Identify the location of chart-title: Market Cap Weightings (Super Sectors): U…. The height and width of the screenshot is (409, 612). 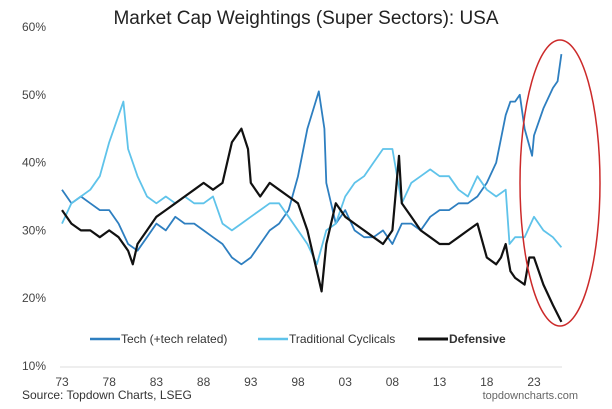
(305, 18).